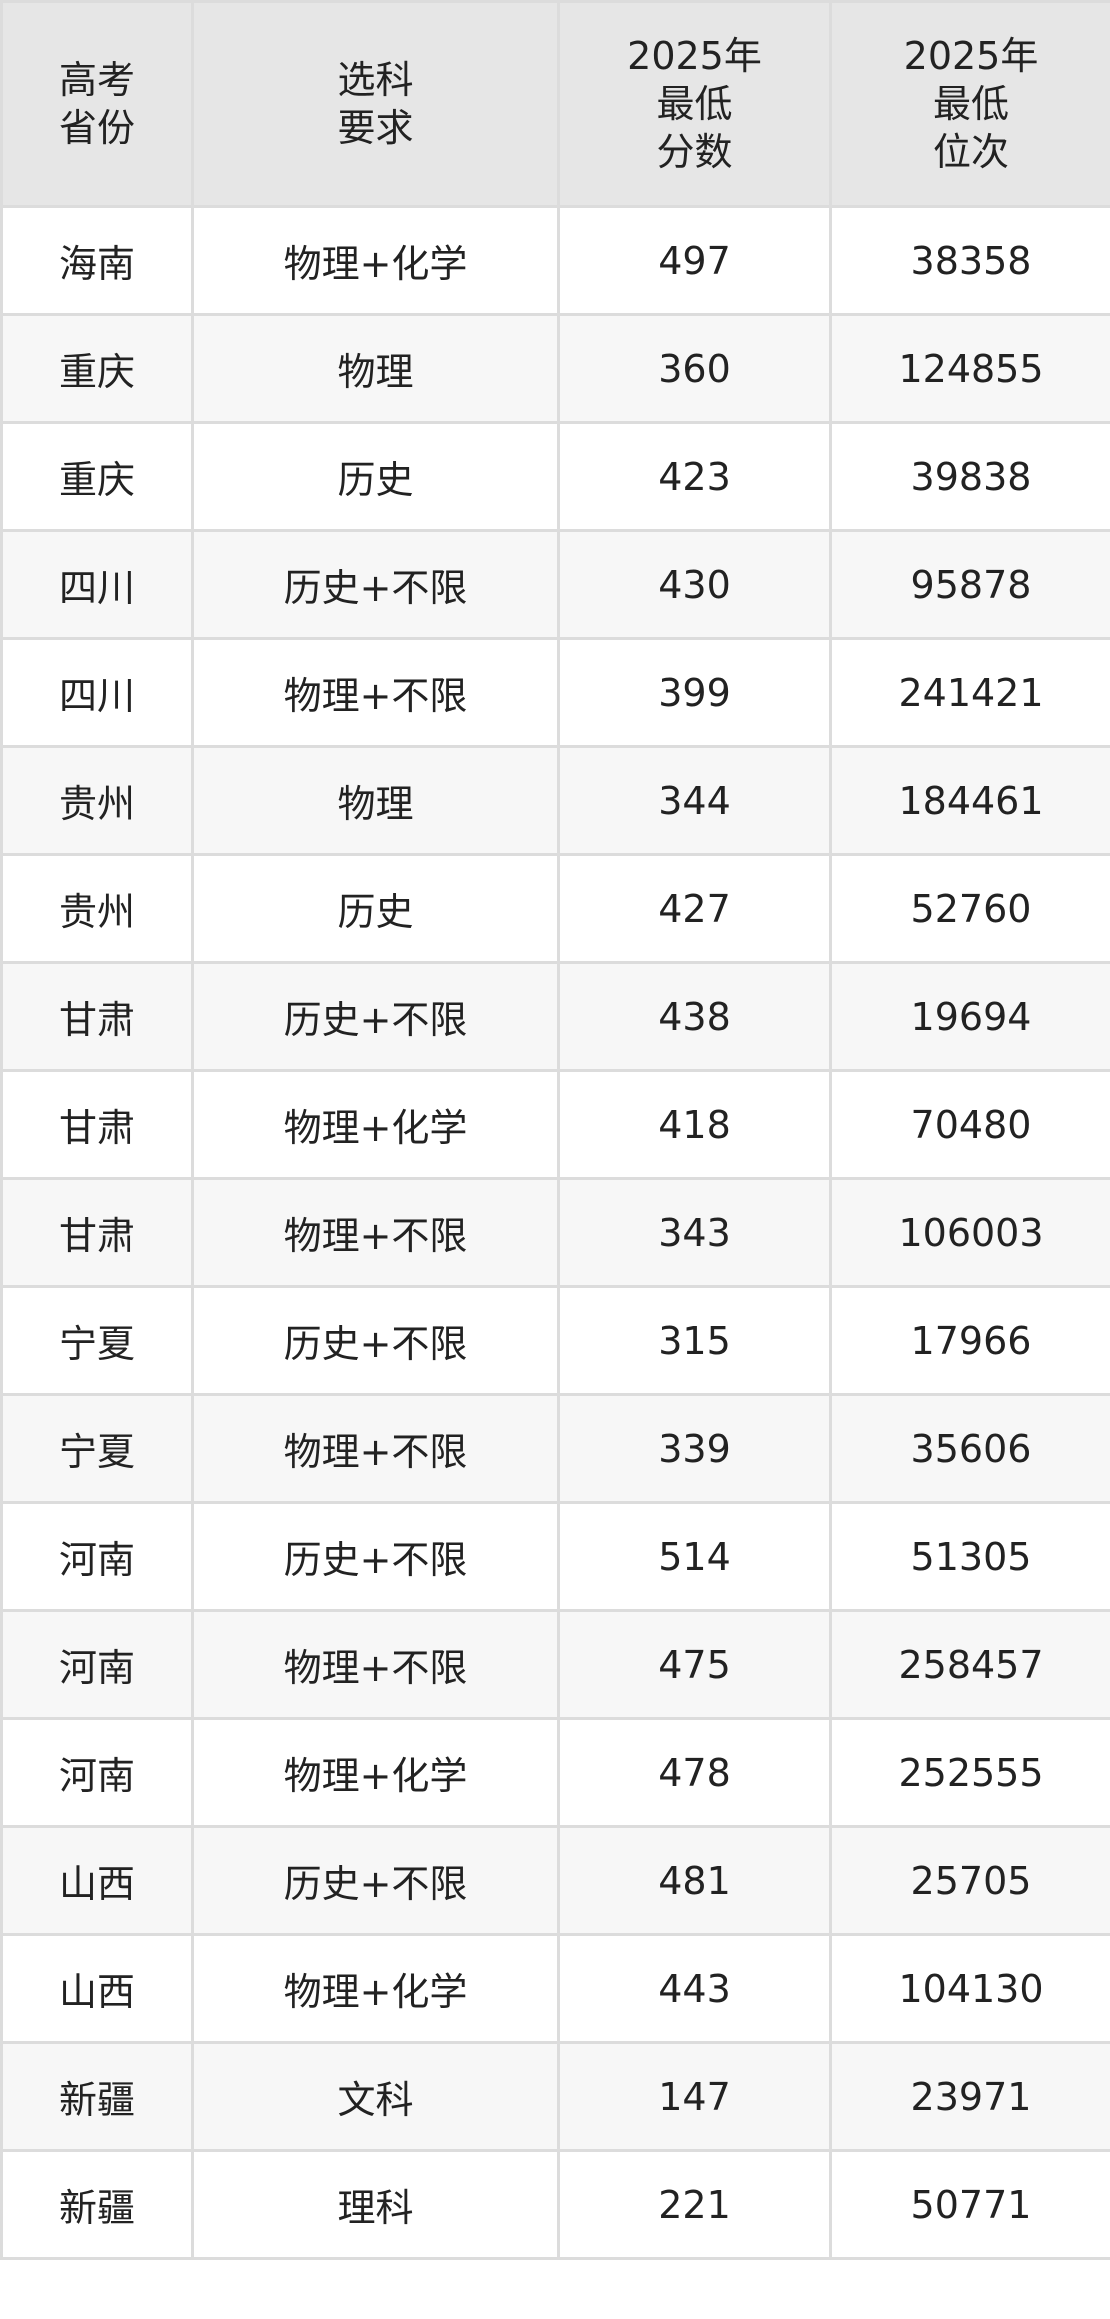 The height and width of the screenshot is (2319, 1110). What do you see at coordinates (969, 260) in the screenshot?
I see `cell-min-rank: 38358` at bounding box center [969, 260].